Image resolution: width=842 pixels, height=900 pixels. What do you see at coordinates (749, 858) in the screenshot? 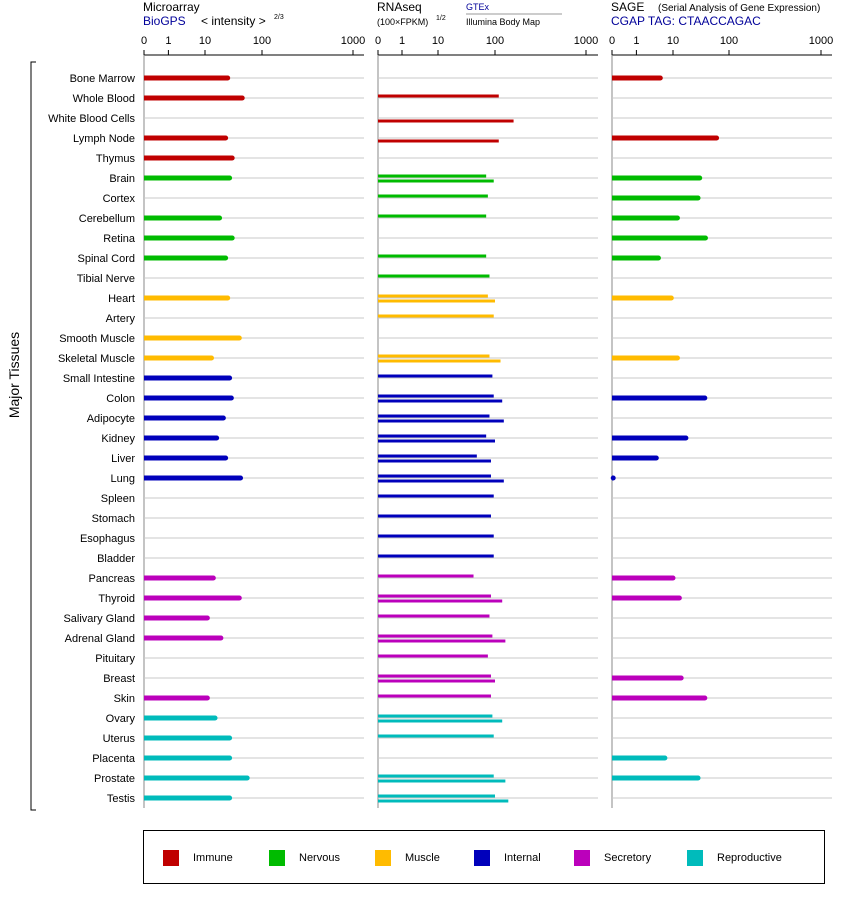
I see `legend-label-reproductive: Reproductive` at bounding box center [749, 858].